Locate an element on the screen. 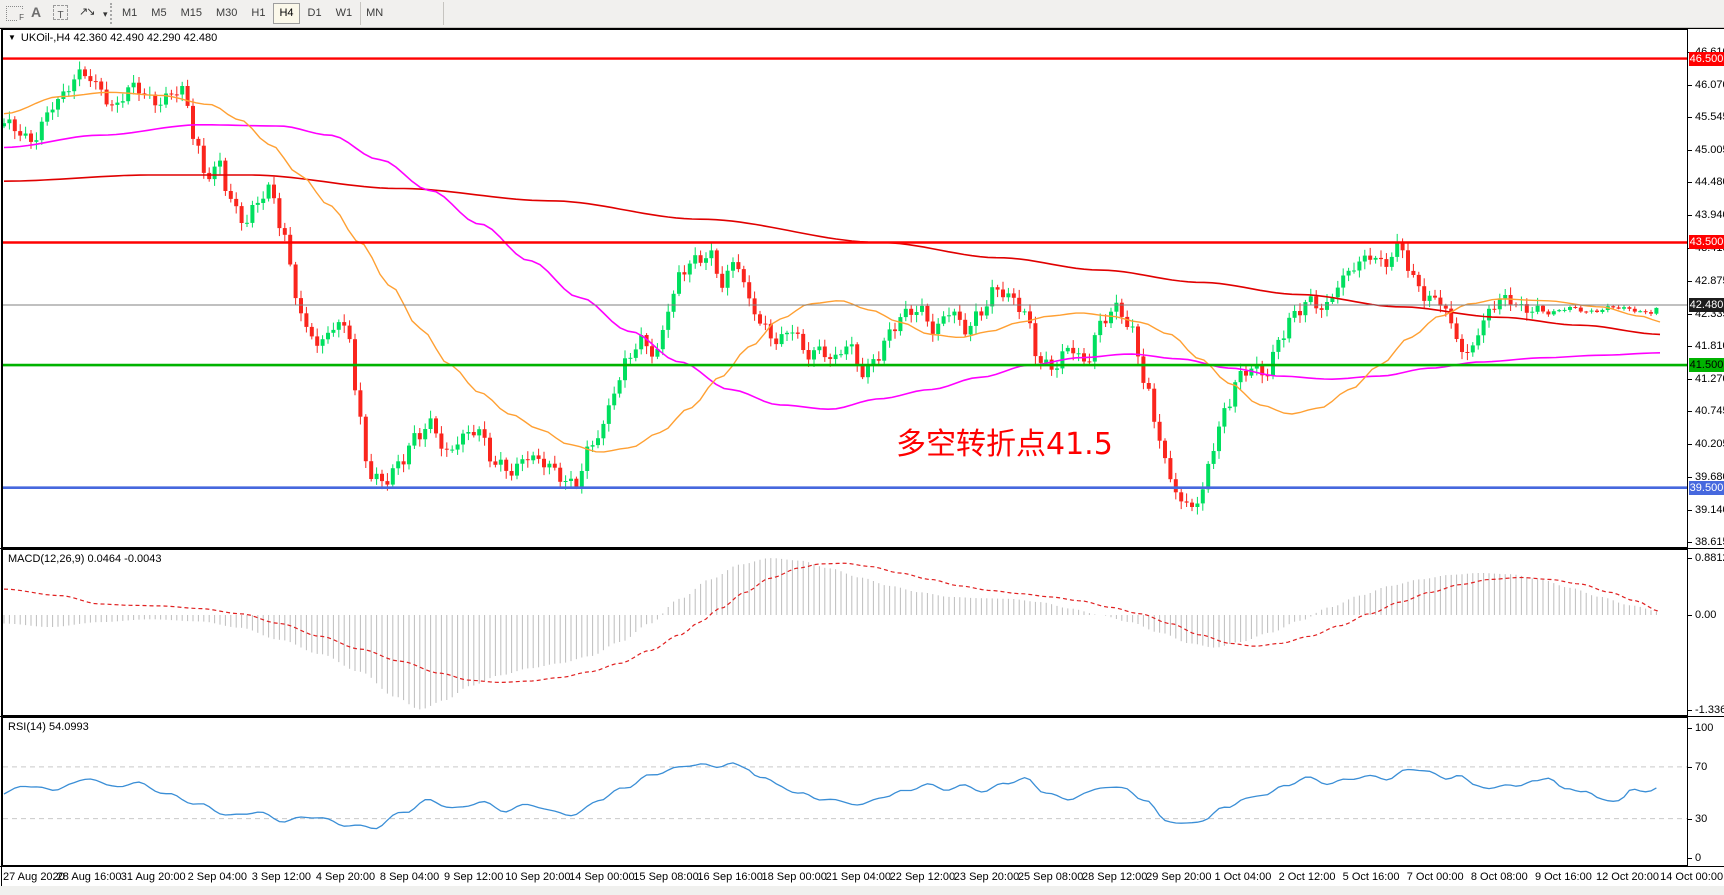 This screenshot has width=1724, height=895. macd-tick-label: 0.8812 is located at coordinates (1709, 557).